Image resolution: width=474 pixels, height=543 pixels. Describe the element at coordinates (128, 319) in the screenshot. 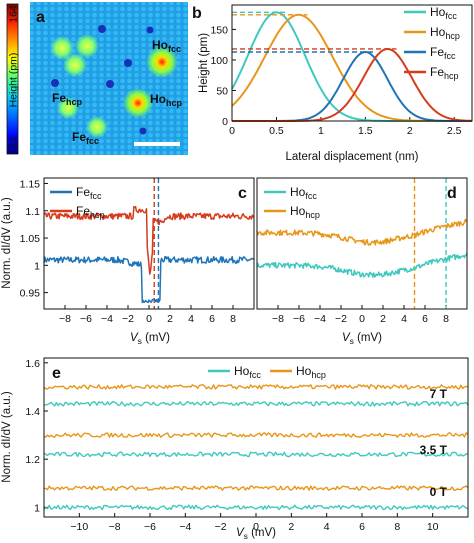

I see `panel-c-xtick-label: −2` at that location.